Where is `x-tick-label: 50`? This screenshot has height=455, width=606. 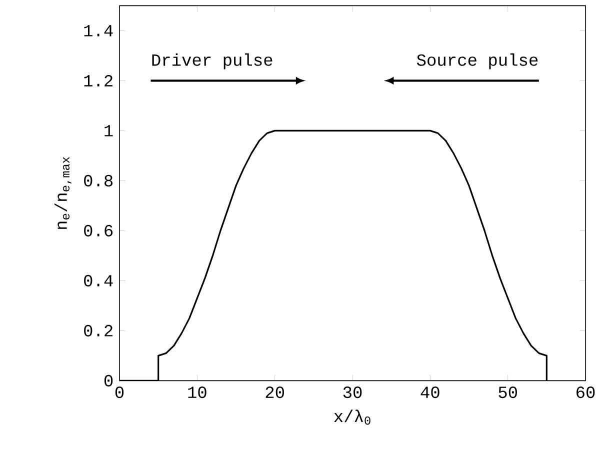
x-tick-label: 50 is located at coordinates (507, 392).